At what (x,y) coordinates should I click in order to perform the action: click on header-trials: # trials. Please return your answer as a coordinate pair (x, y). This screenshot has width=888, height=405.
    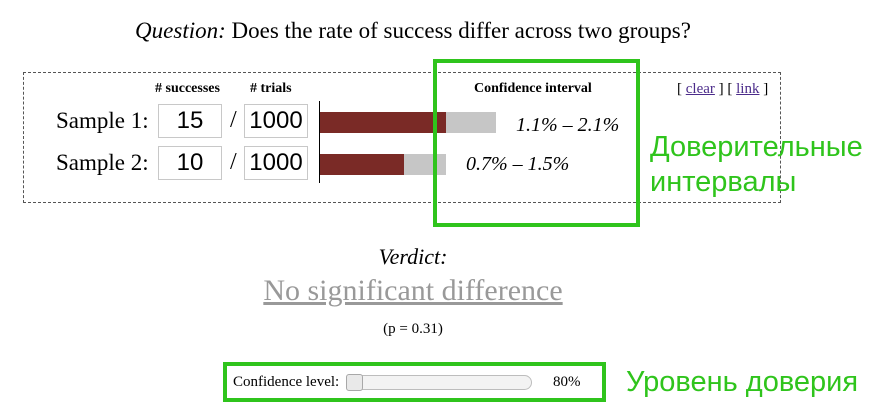
    Looking at the image, I should click on (271, 88).